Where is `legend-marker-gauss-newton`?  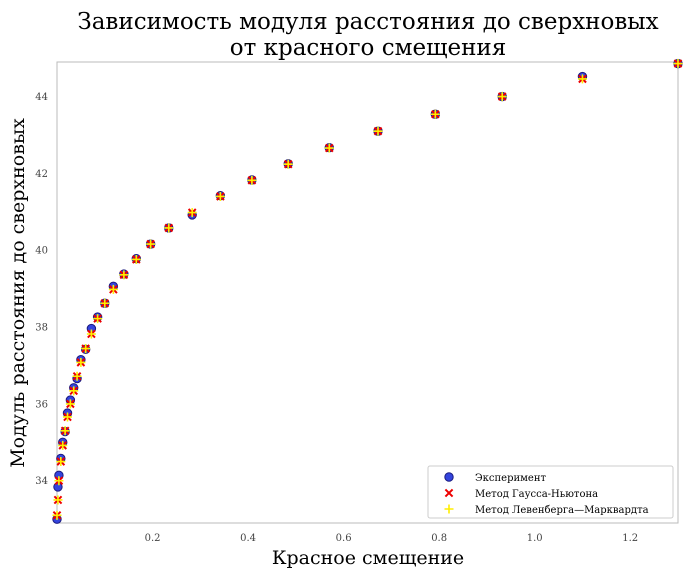
legend-marker-gauss-newton is located at coordinates (449, 493).